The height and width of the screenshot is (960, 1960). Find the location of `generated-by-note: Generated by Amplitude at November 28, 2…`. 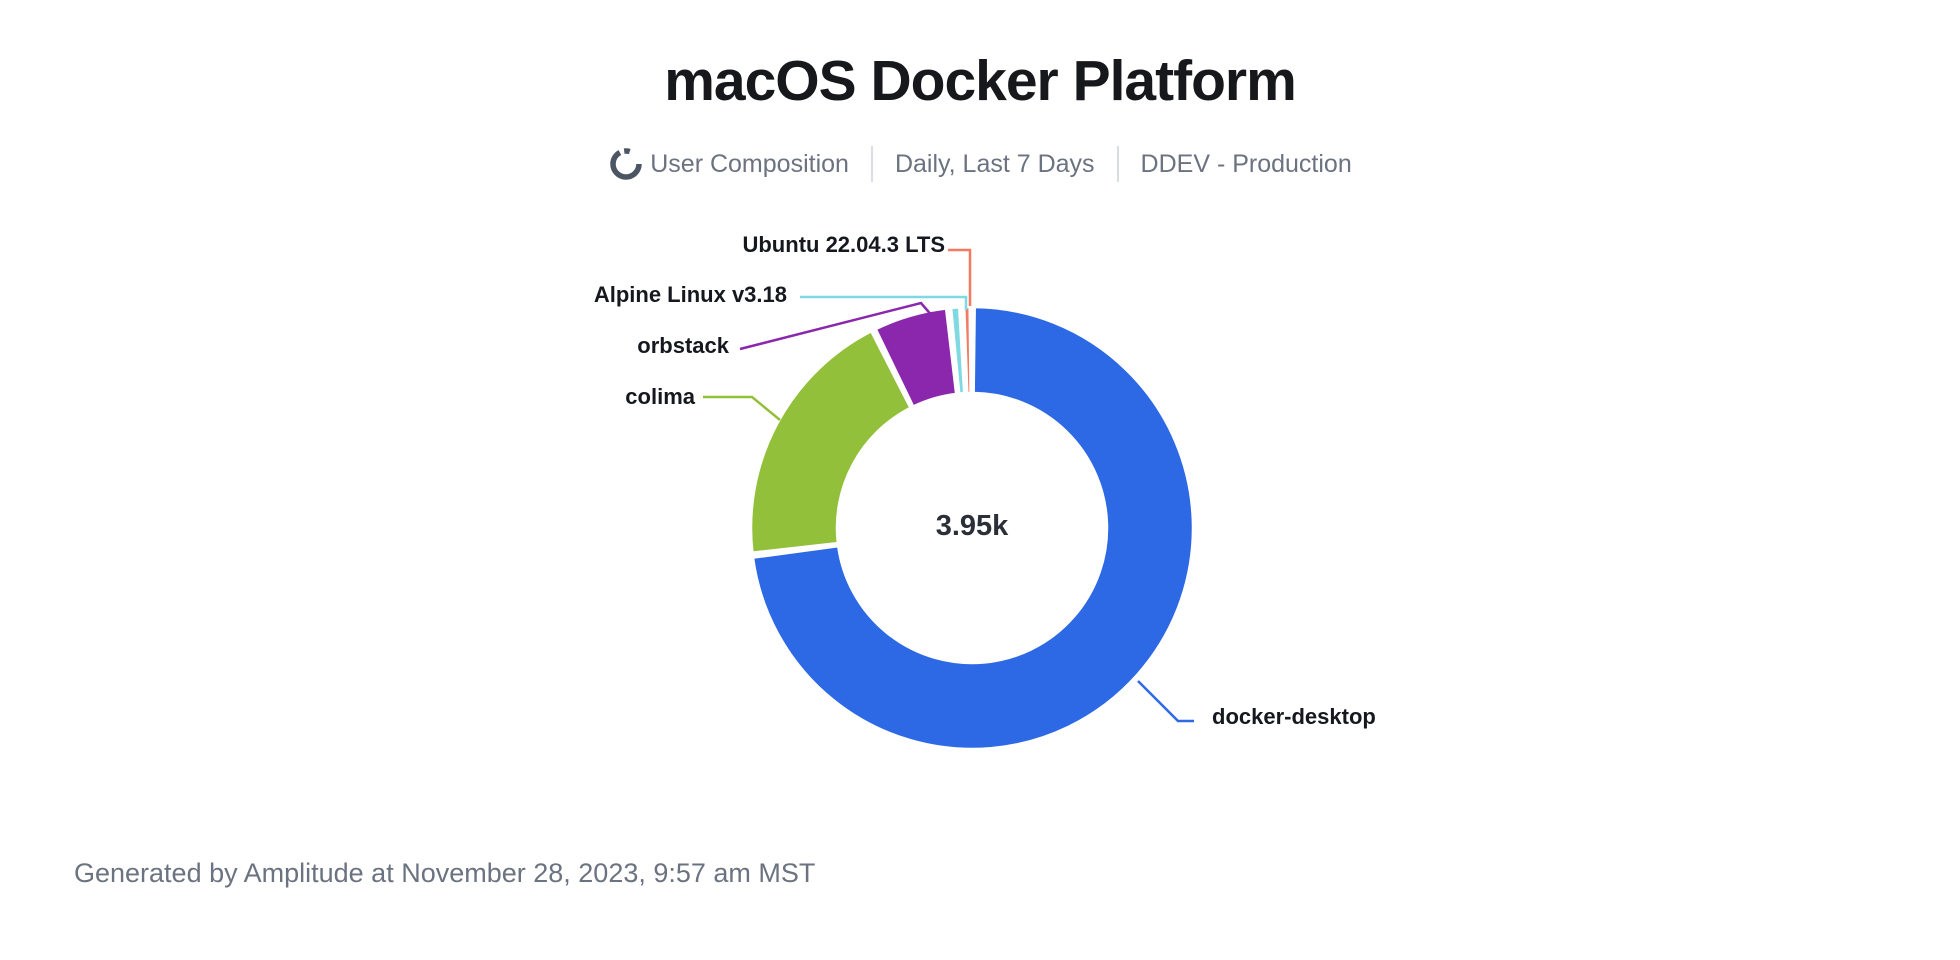

generated-by-note: Generated by Amplitude at November 28, 2… is located at coordinates (445, 873).